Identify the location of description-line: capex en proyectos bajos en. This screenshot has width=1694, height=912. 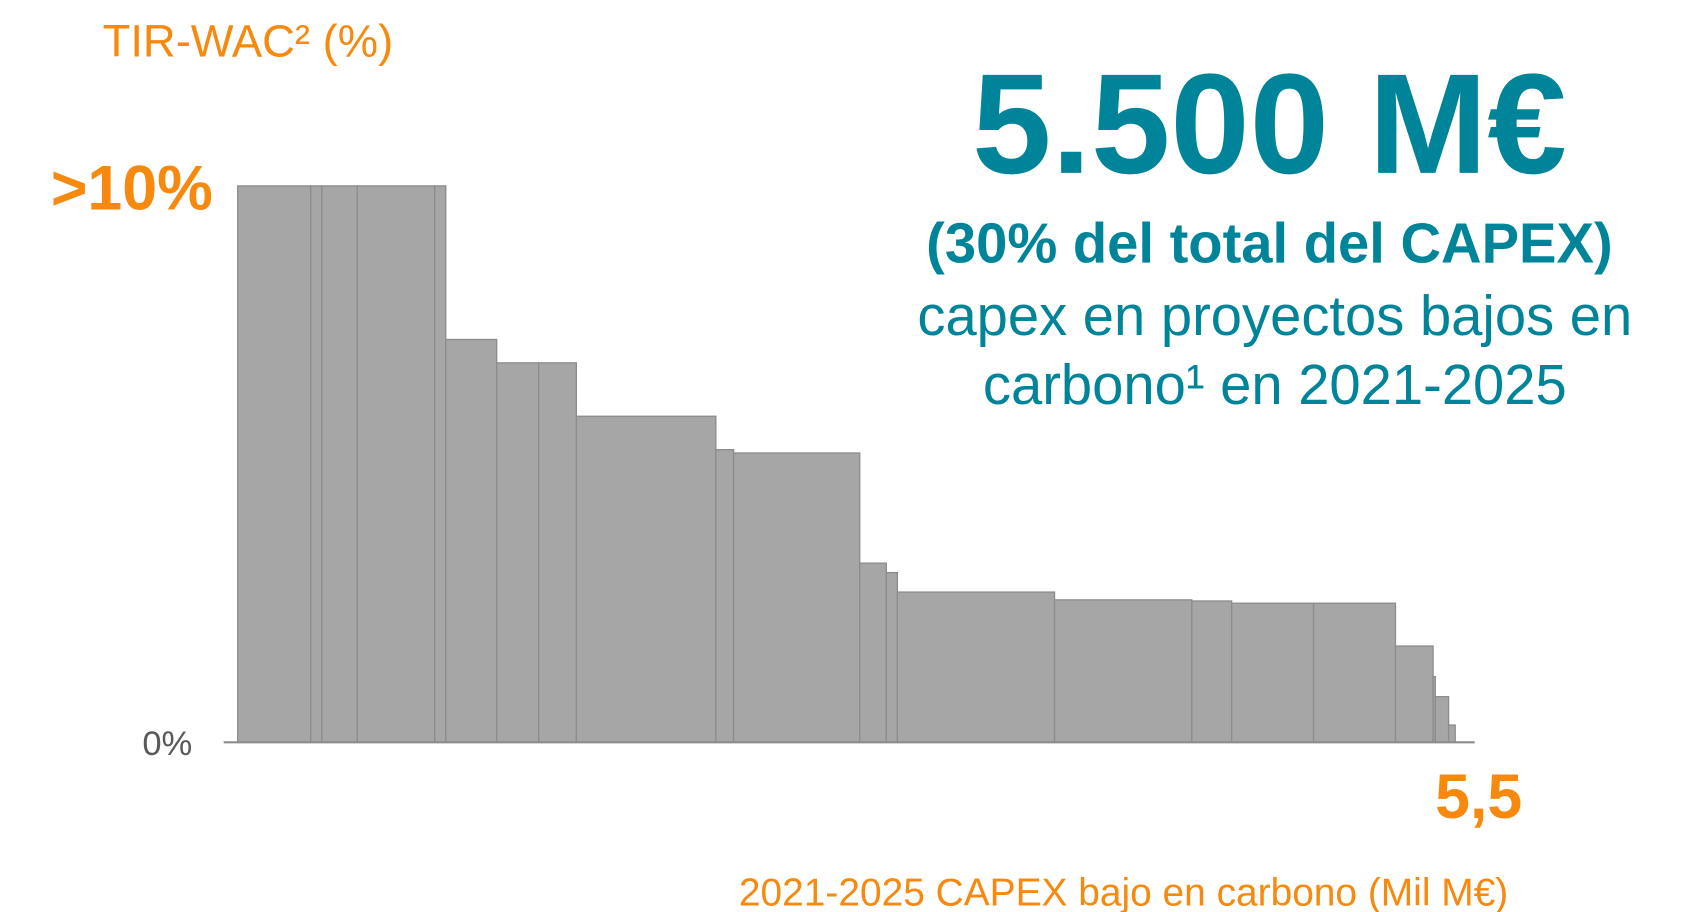
(1274, 315).